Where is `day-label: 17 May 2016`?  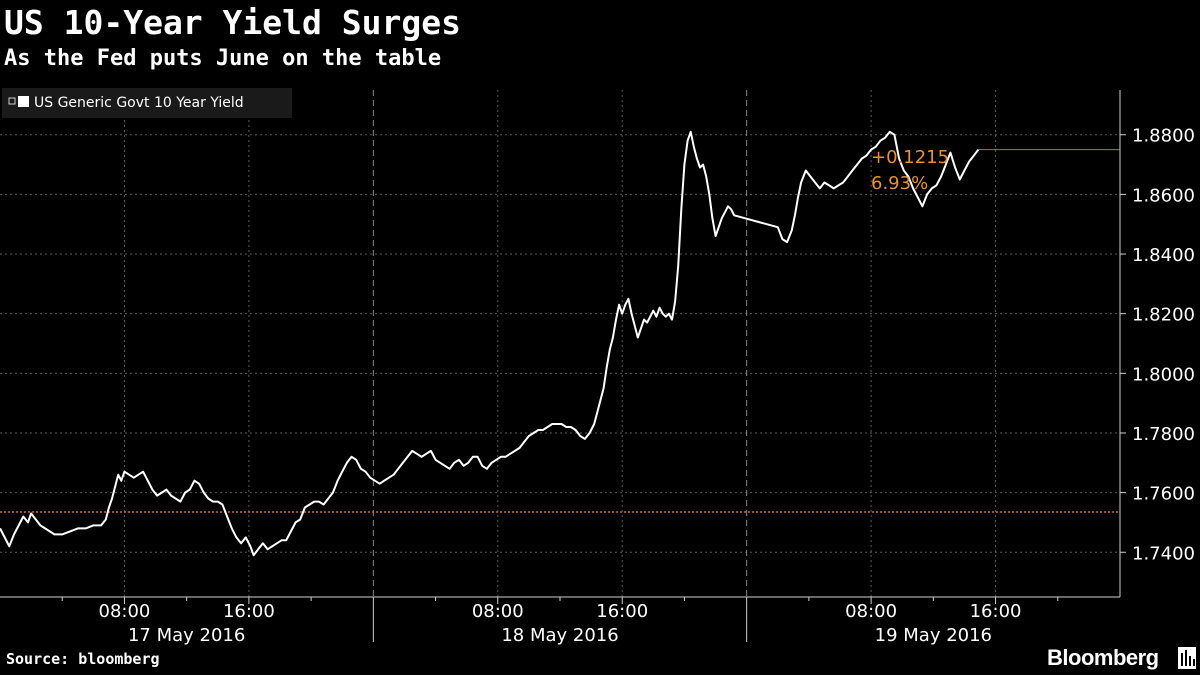 day-label: 17 May 2016 is located at coordinates (186, 635).